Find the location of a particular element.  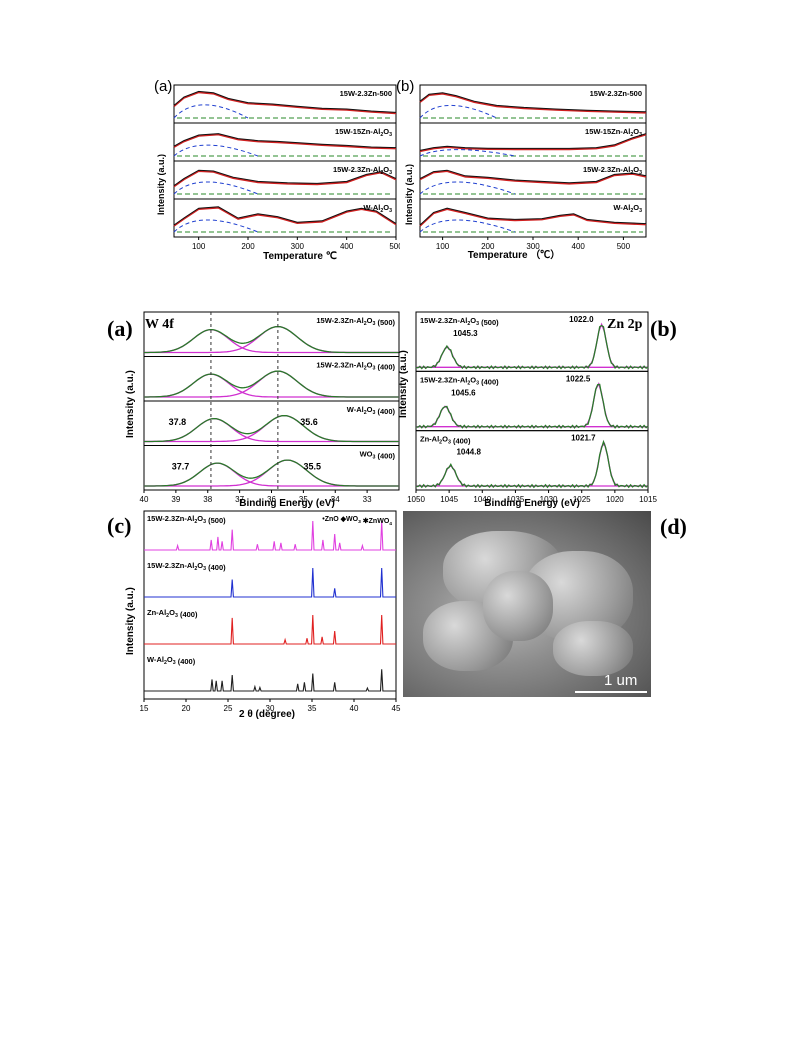

series-label: WO3 (400) is located at coordinates (378, 455).